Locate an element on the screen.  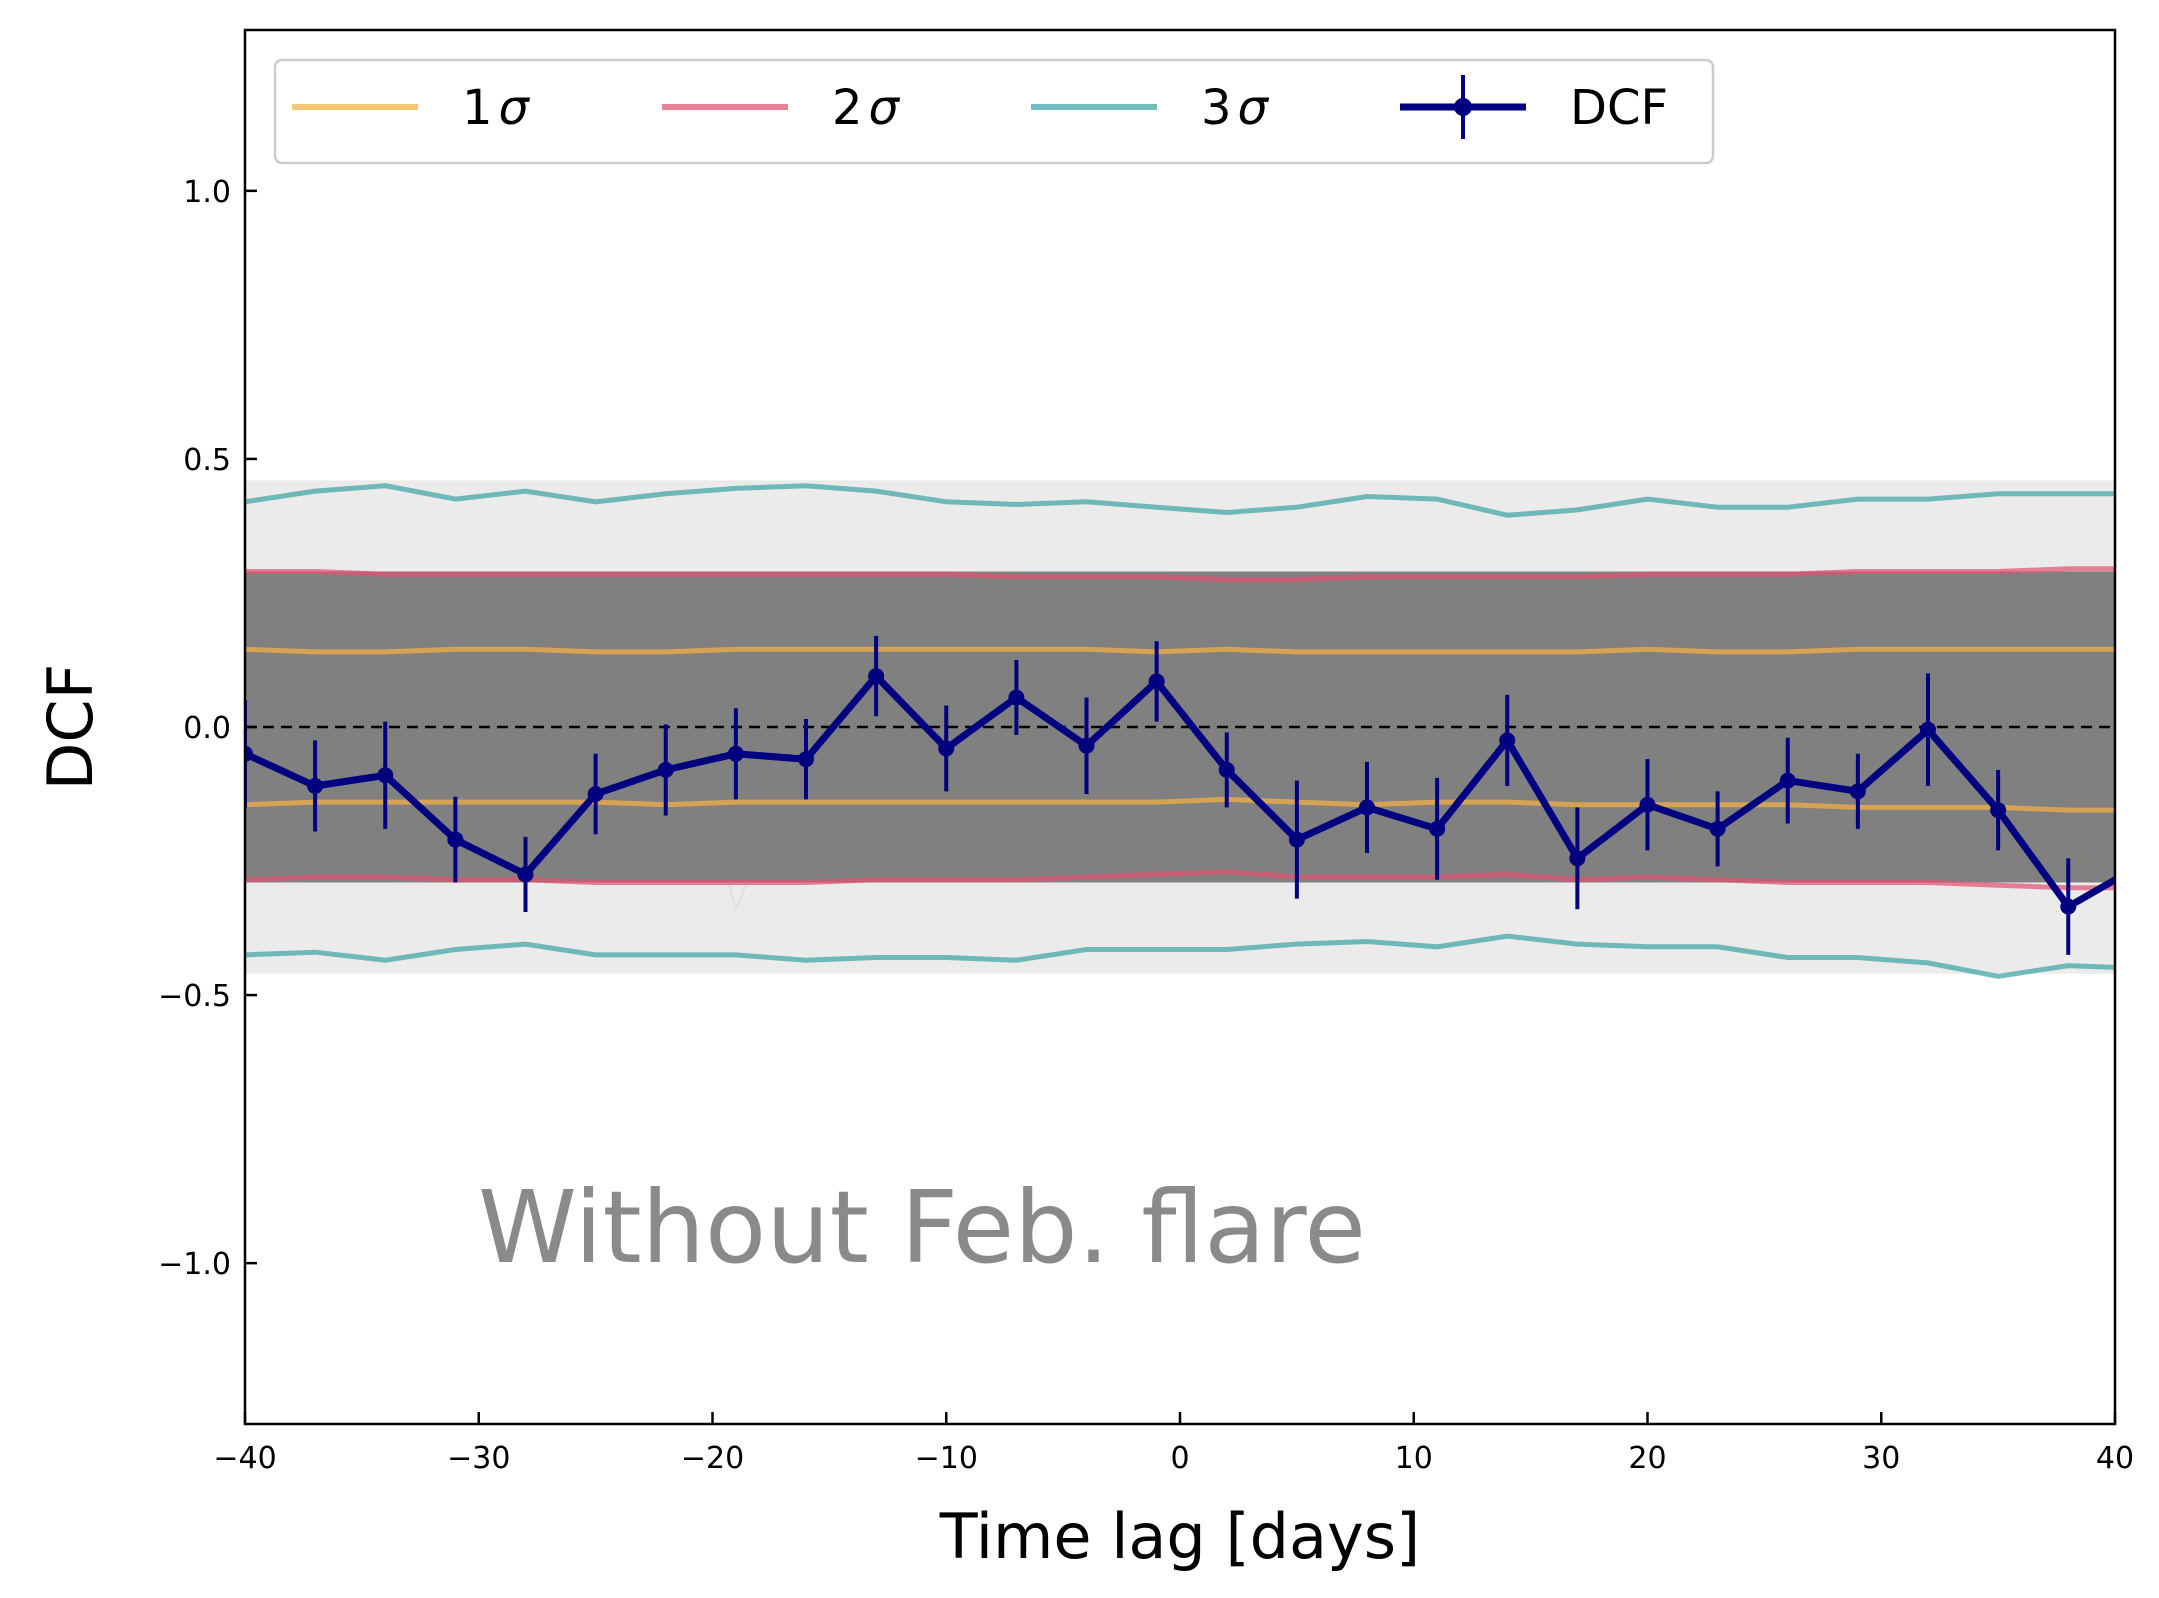
x-tick-label: 40 is located at coordinates (2115, 1458).